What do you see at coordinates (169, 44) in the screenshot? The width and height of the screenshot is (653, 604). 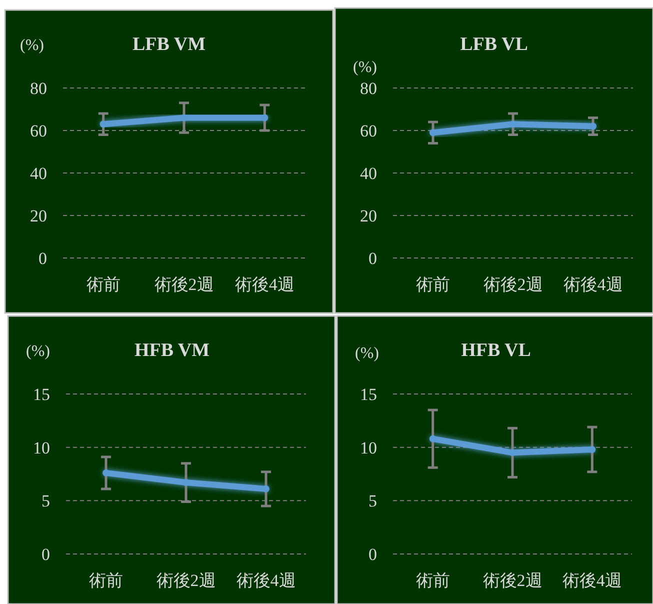 I see `chart-title: LFB VM` at bounding box center [169, 44].